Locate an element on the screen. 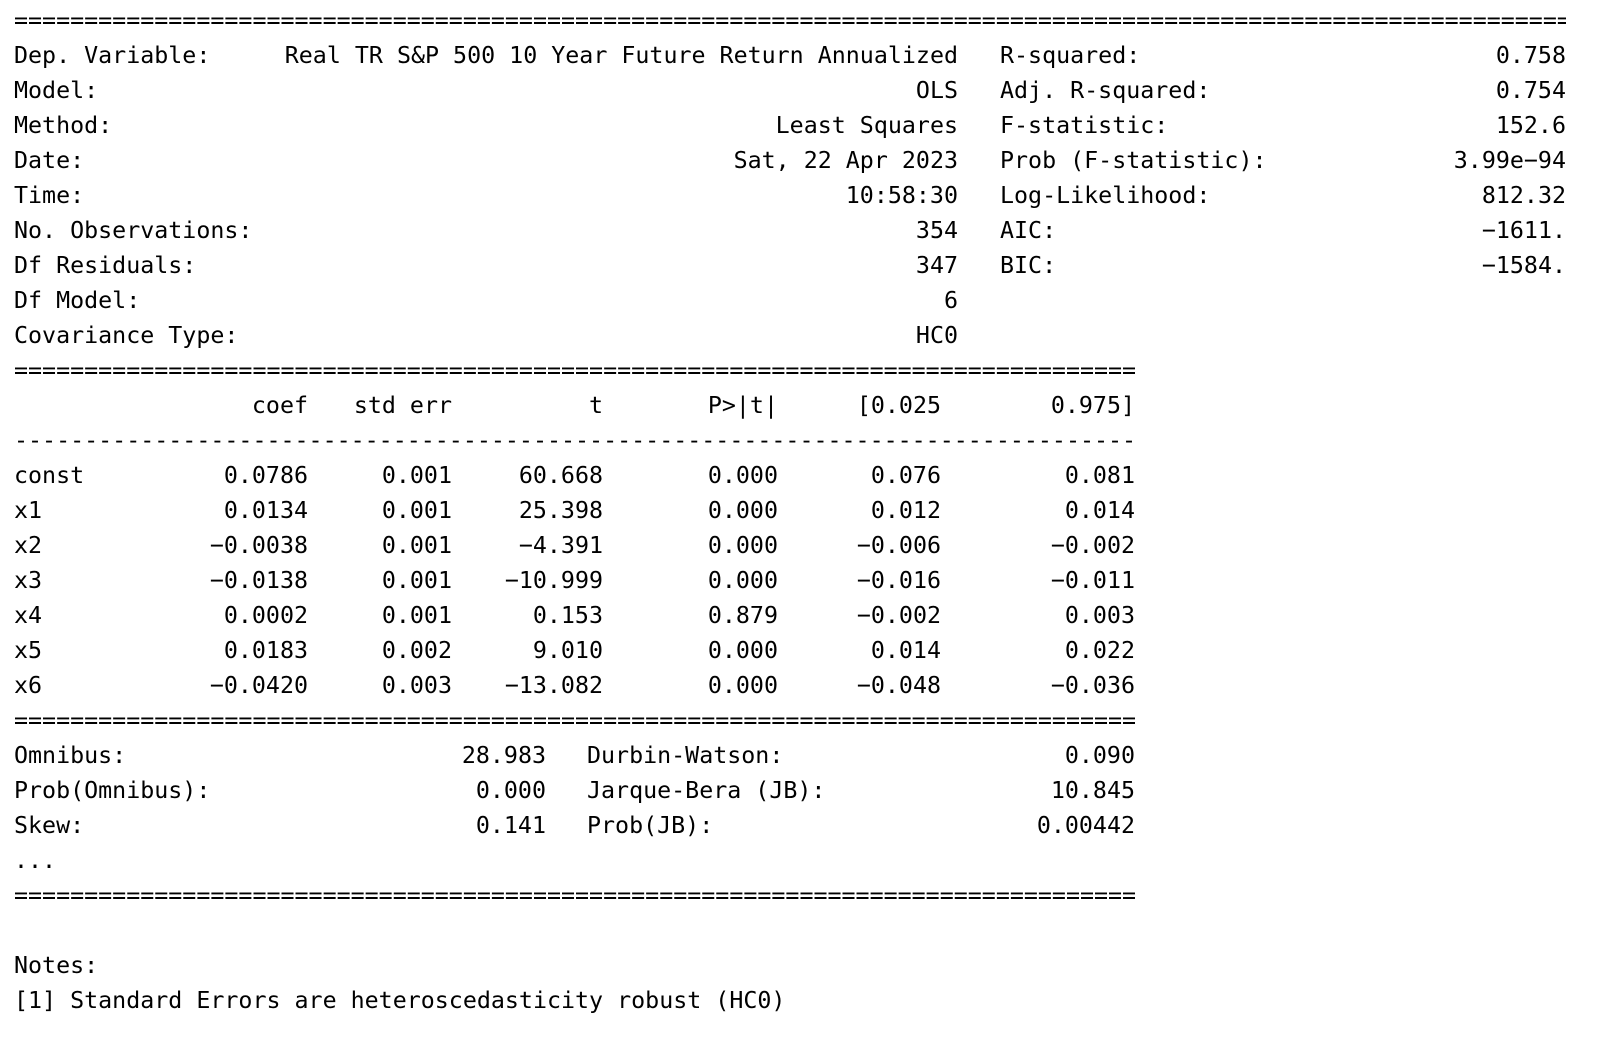  summary-row: Model: OLS Adj. R-squared: 0.754 is located at coordinates (807, 90).